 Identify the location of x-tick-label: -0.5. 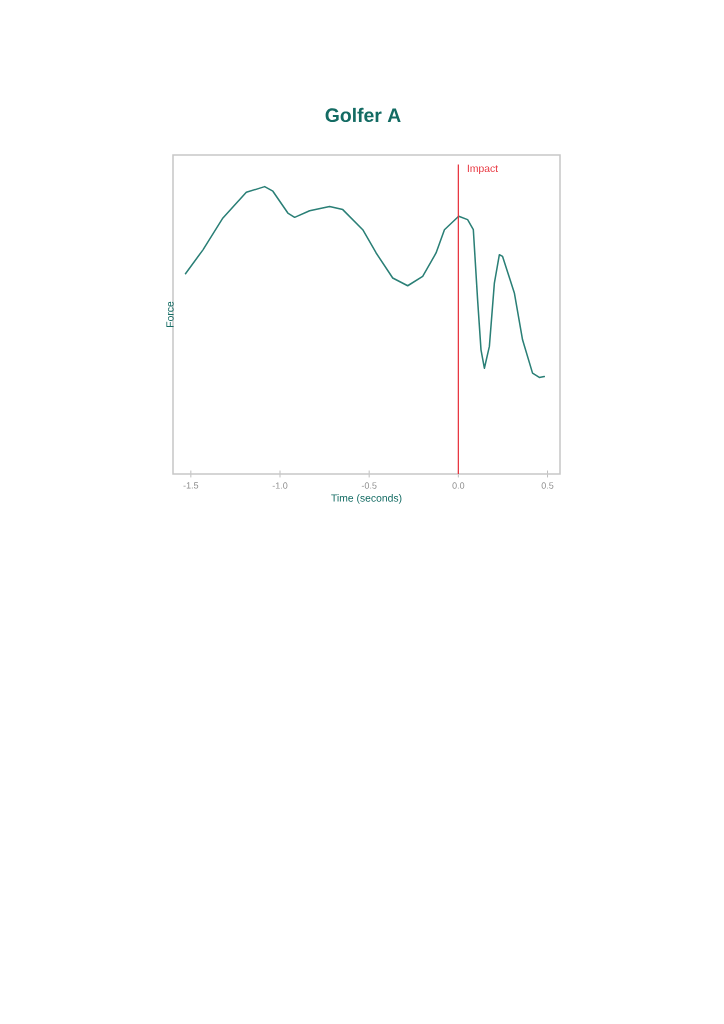
(369, 485).